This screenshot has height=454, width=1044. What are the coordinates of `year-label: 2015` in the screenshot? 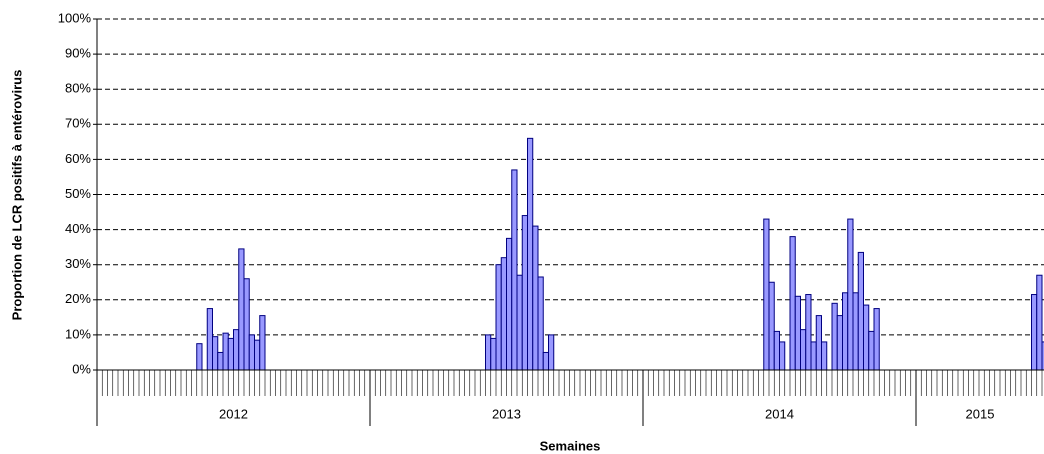 It's located at (980, 413).